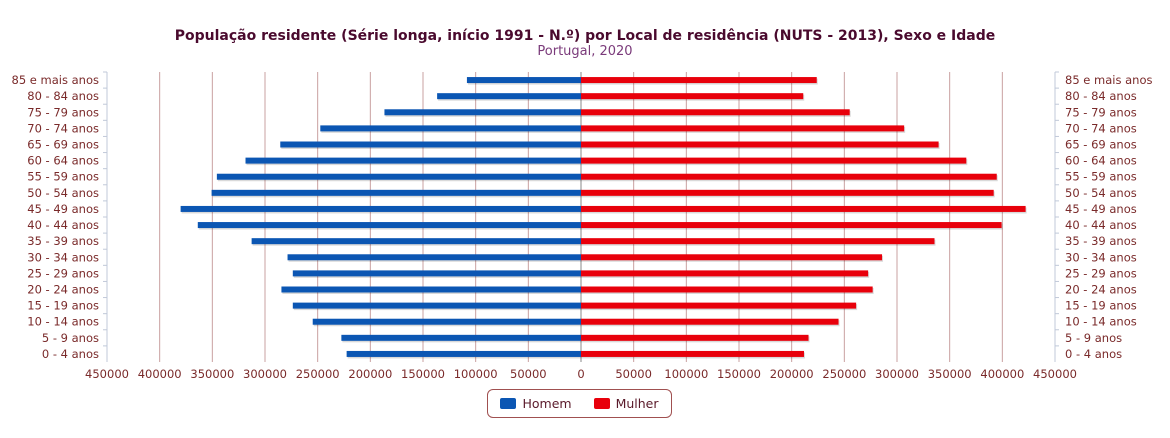 This screenshot has height=438, width=1170. Describe the element at coordinates (63, 193) in the screenshot. I see `y-label-left: 50 - 54 anos` at that location.